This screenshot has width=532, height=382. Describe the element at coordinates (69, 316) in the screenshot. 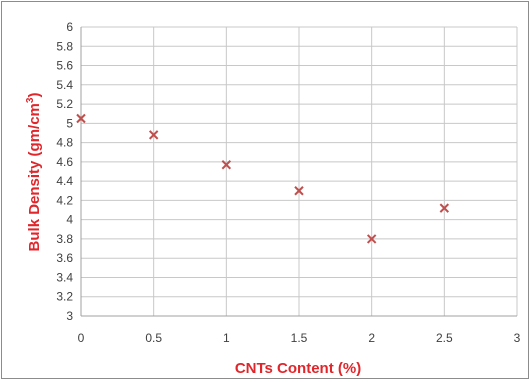

I see `y-tick-label: 3` at that location.